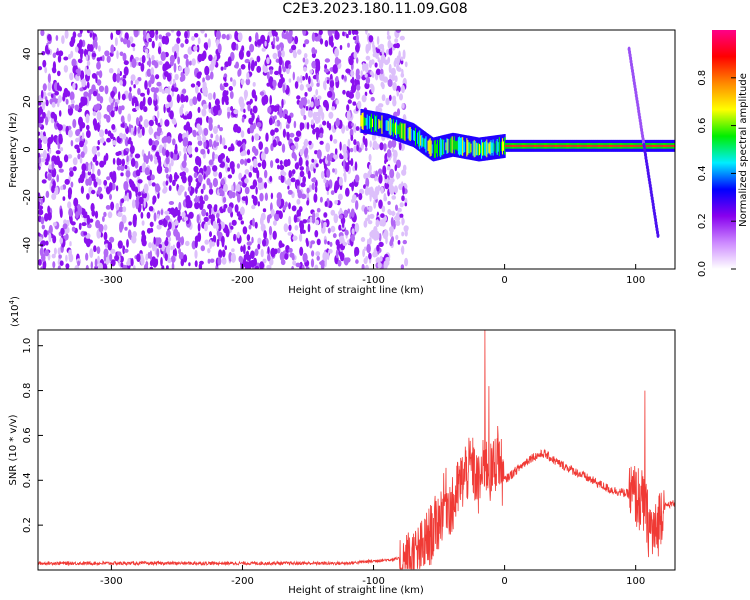 This screenshot has height=600, width=750. I want to click on colorbar-tick-label: 0.6, so click(702, 126).